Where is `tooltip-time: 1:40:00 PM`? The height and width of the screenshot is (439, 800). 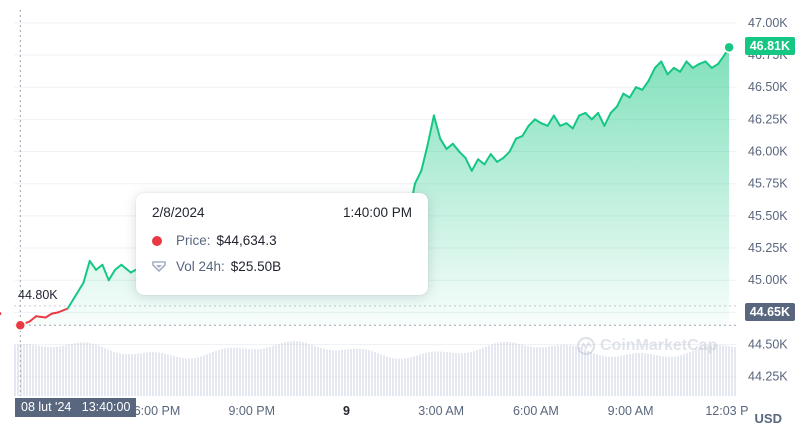 tooltip-time: 1:40:00 PM is located at coordinates (377, 212).